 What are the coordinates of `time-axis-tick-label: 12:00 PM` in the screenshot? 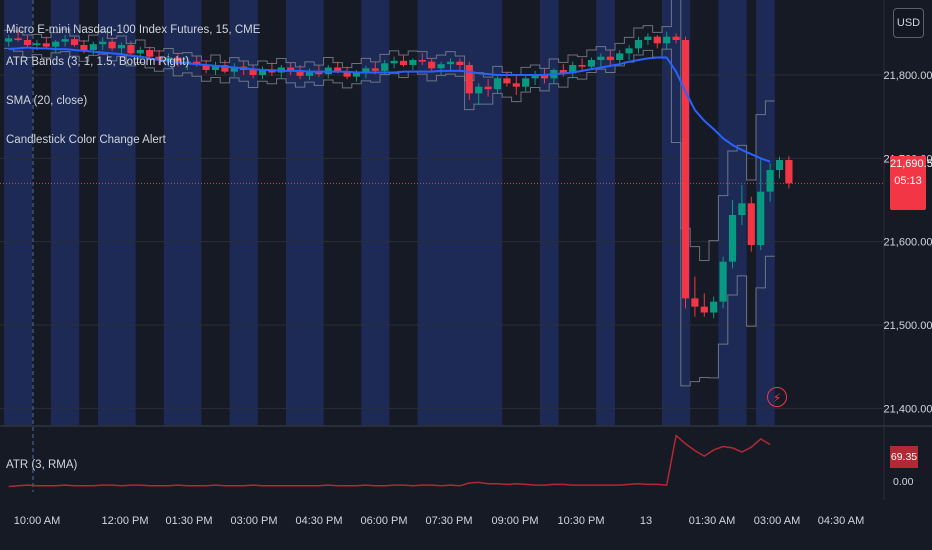 It's located at (124, 521).